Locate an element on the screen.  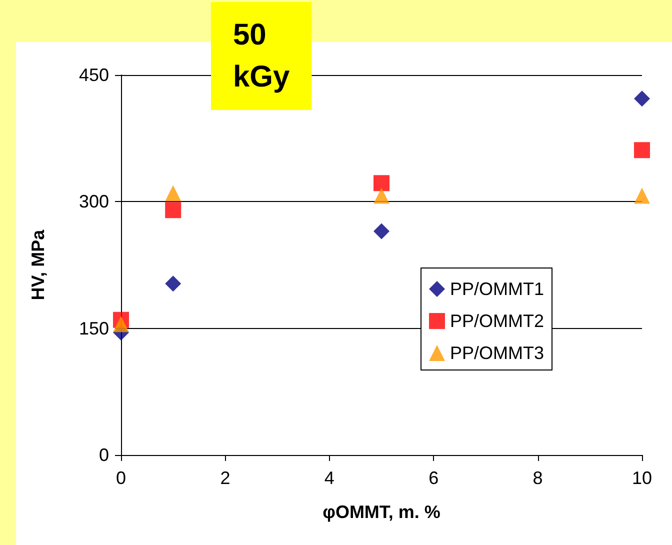
y-tick-label: 300 is located at coordinates (93, 202).